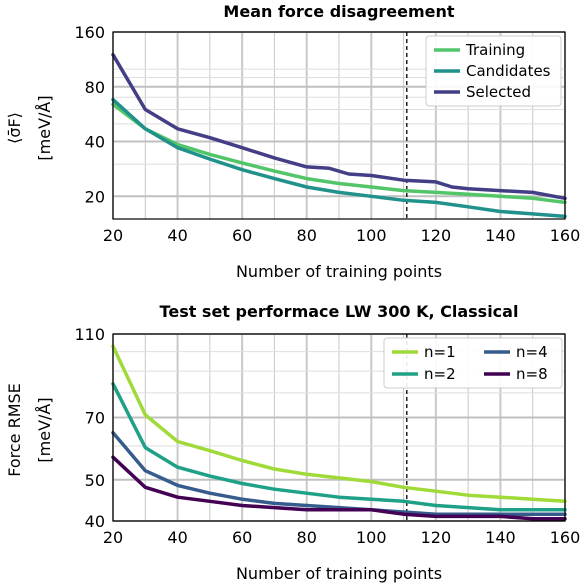 This screenshot has height=584, width=582. I want to click on legend-label: n=4, so click(532, 352).